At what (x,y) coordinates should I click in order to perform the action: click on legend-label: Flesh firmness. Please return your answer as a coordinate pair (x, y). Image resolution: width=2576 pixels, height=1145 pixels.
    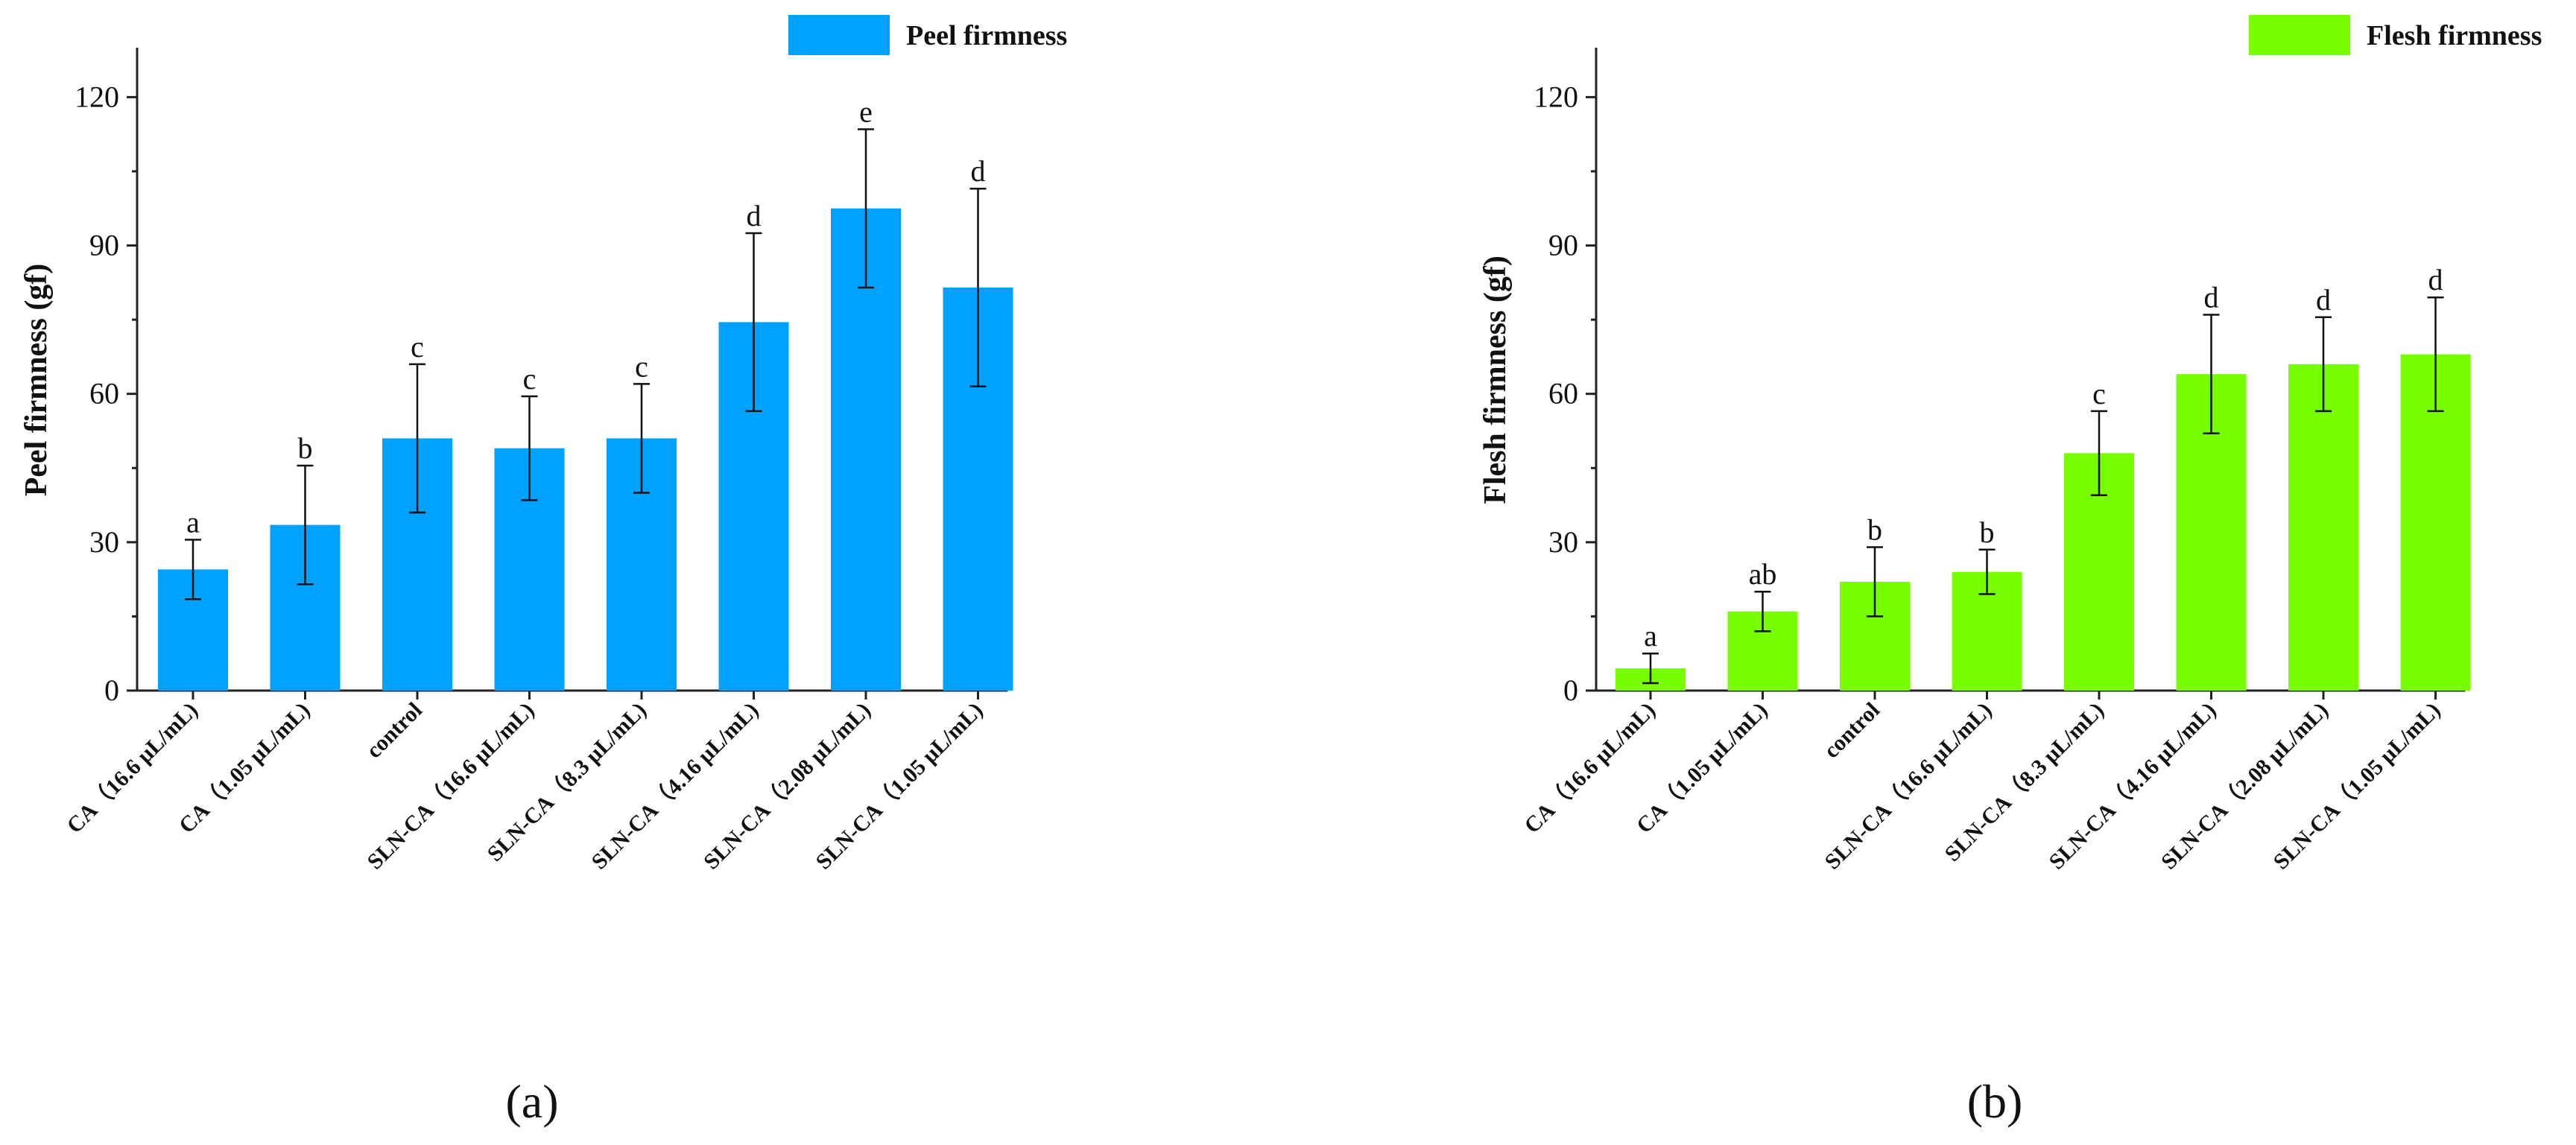
    Looking at the image, I should click on (2454, 35).